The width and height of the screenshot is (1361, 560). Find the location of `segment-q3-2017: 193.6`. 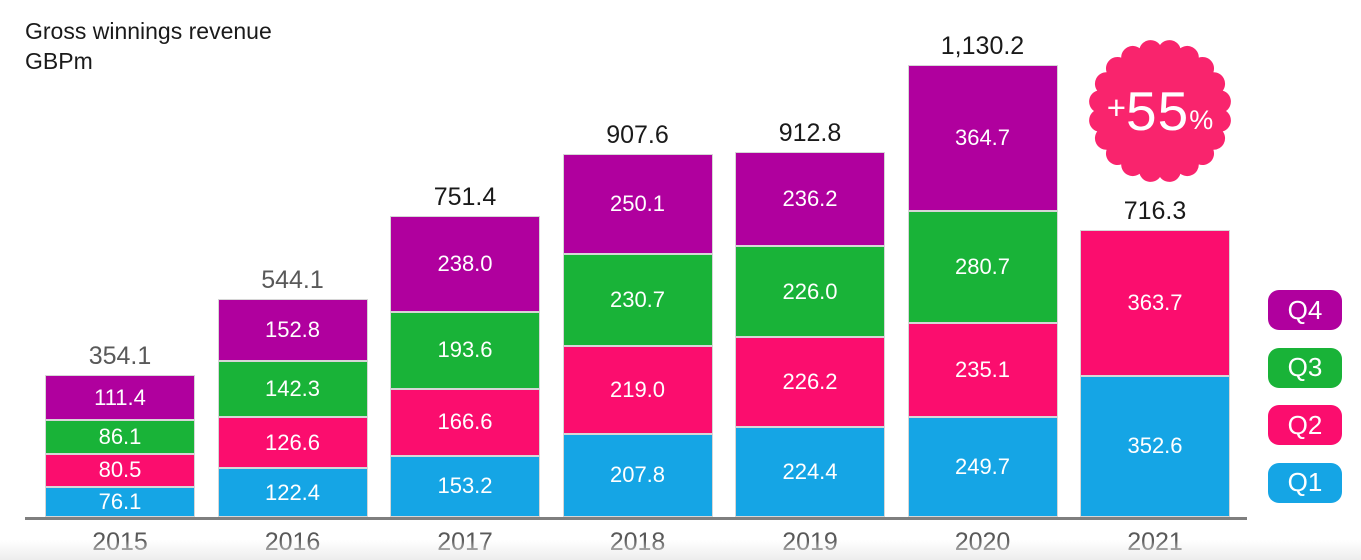

segment-q3-2017: 193.6 is located at coordinates (465, 350).